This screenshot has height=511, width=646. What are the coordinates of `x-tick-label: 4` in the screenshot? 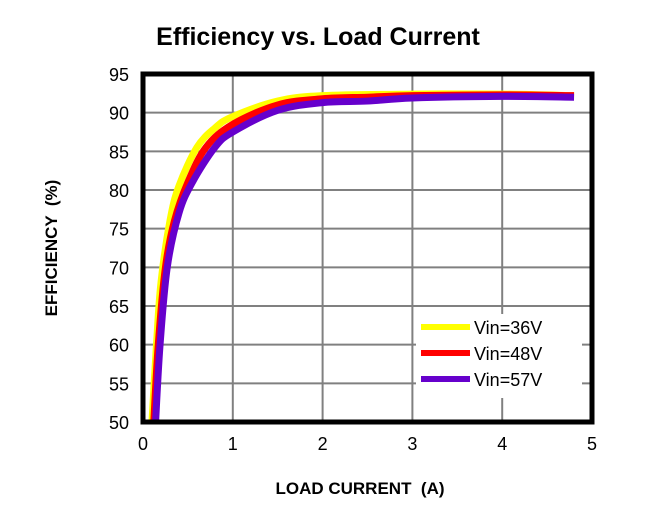 It's located at (502, 444).